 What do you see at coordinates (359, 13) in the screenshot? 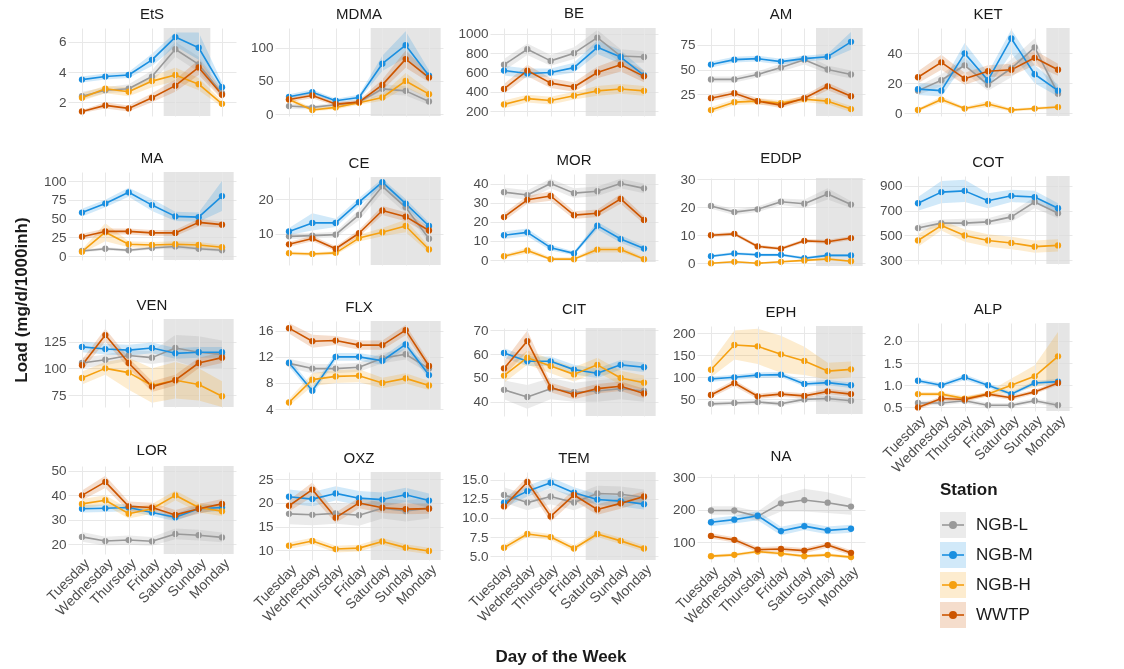
I see `chart-title: MDMA` at bounding box center [359, 13].